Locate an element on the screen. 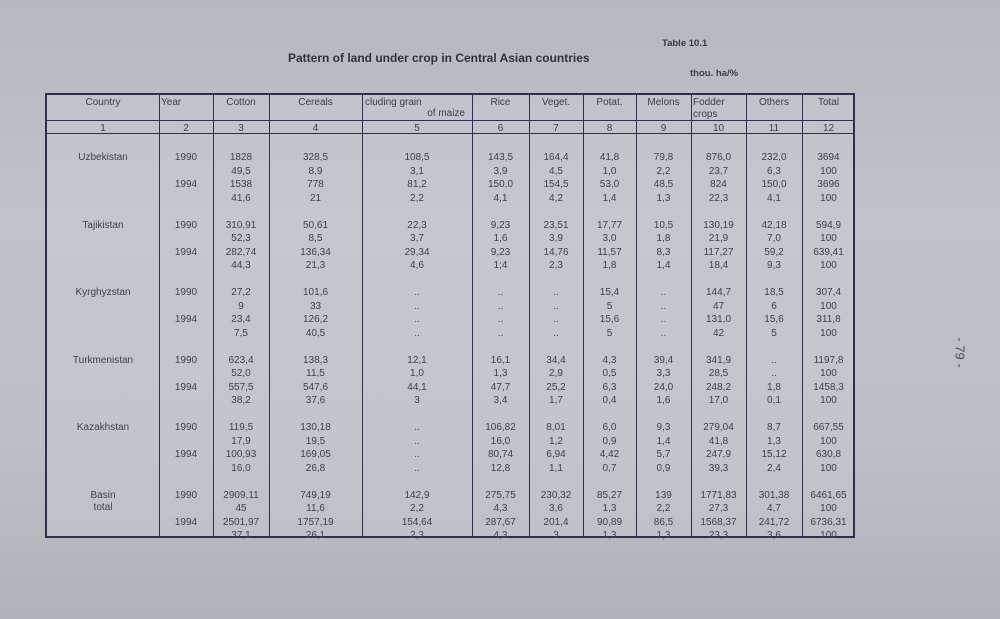  table-cell: 15,12 is located at coordinates (774, 454).